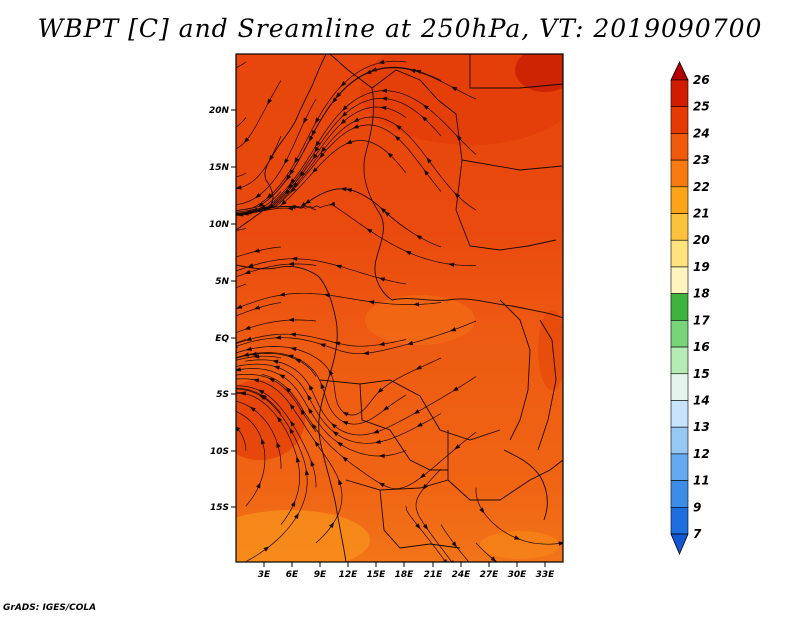  I want to click on colorbar-label: 11, so click(701, 481).